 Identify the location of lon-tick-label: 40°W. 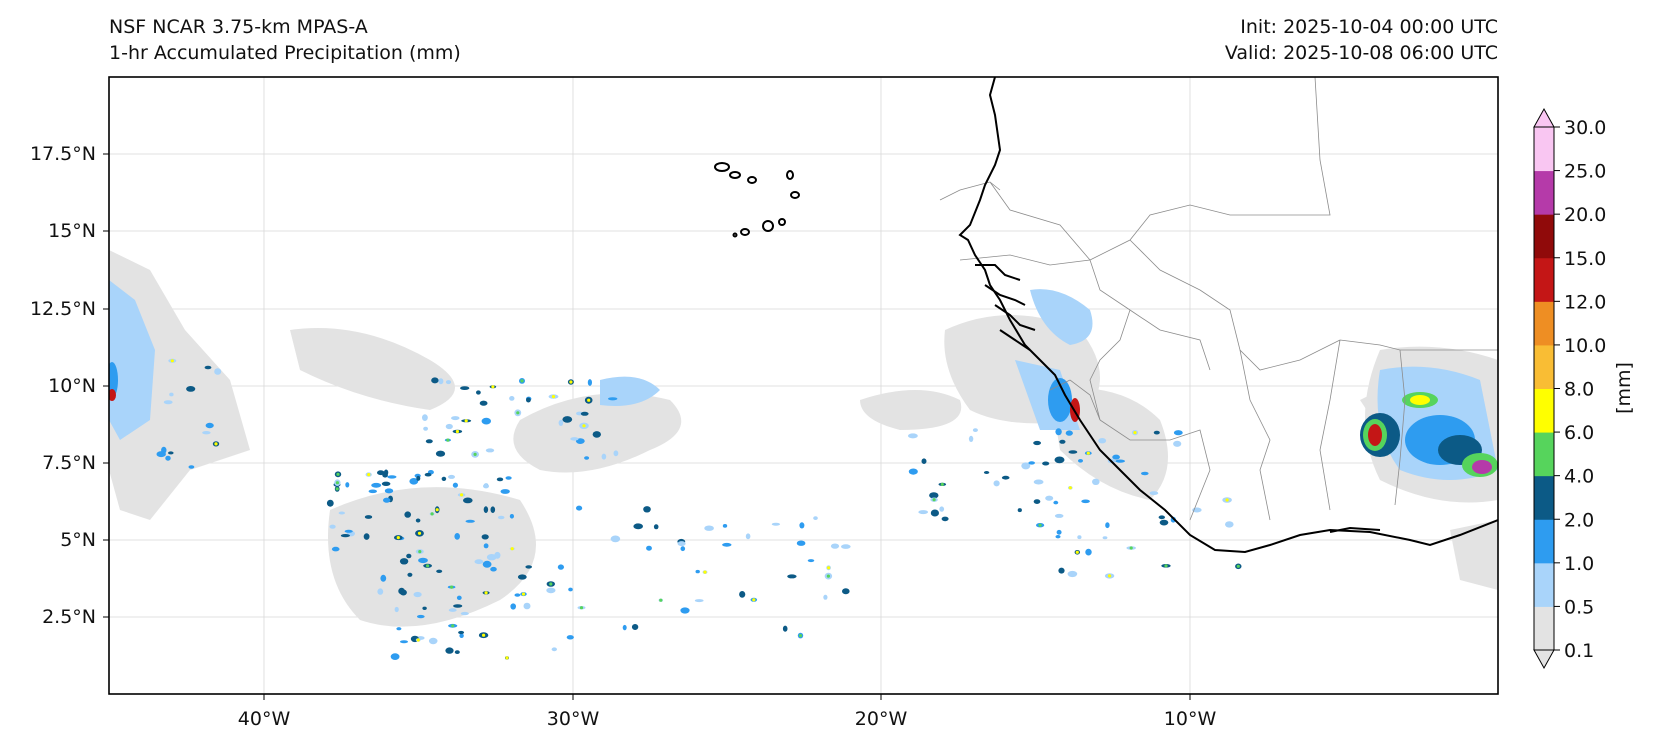
(264, 719).